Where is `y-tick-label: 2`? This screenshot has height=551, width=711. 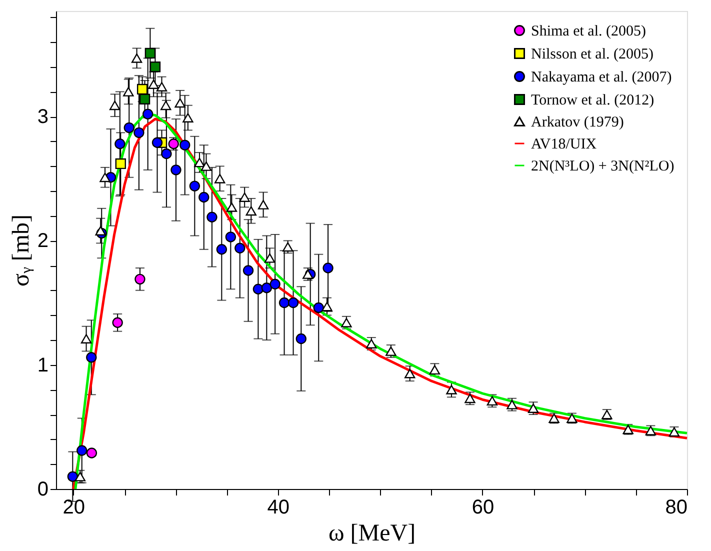
y-tick-label: 2 is located at coordinates (42, 241).